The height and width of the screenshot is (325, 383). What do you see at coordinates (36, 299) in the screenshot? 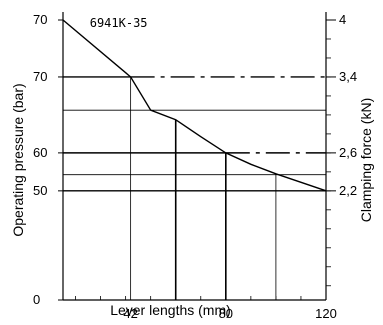
I see `left-tick-label: 0` at bounding box center [36, 299].